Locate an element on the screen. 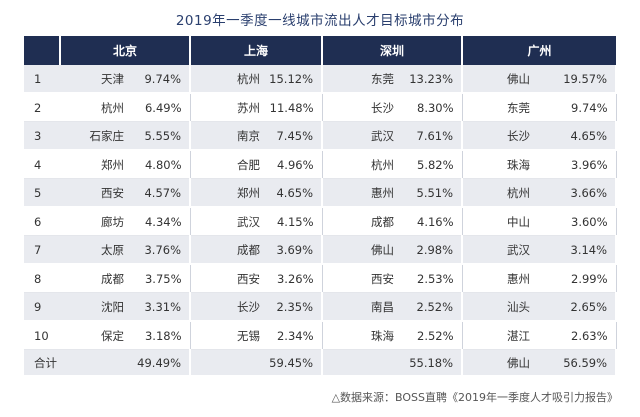  shenzhen-destination-share: 2.53% is located at coordinates (430, 278).